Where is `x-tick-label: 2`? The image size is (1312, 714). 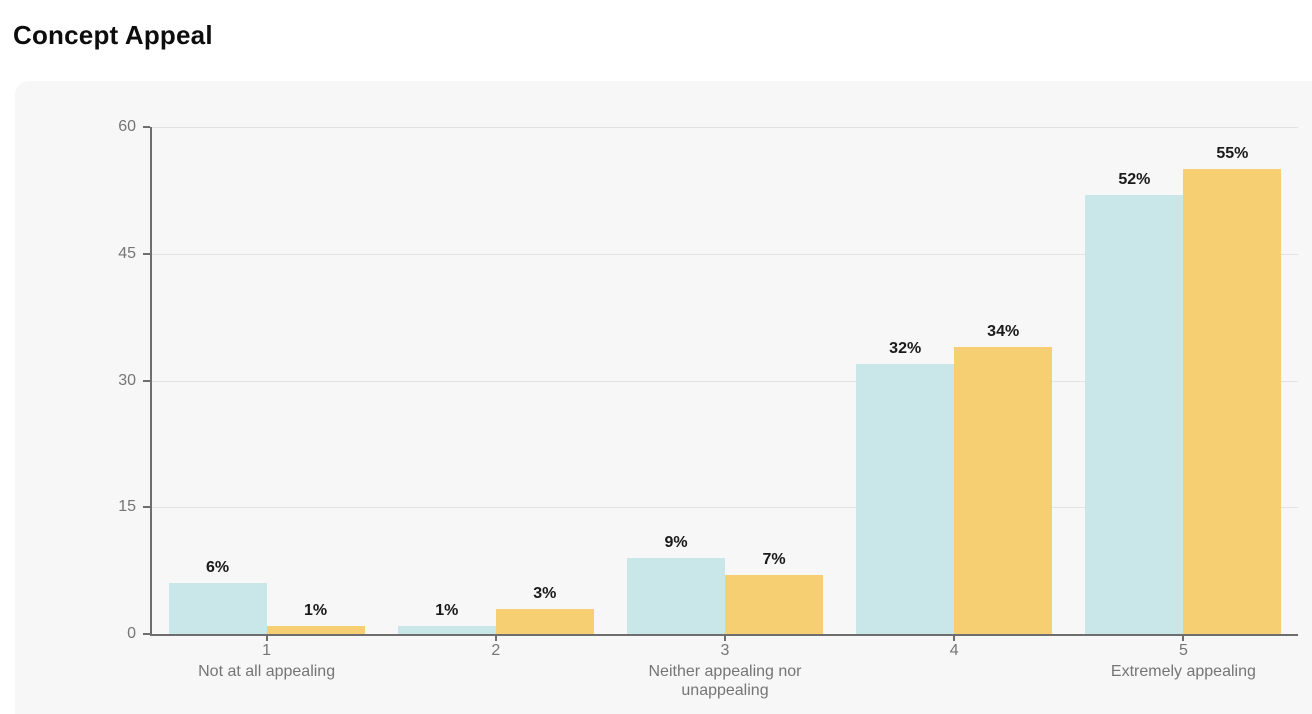 x-tick-label: 2 is located at coordinates (496, 650).